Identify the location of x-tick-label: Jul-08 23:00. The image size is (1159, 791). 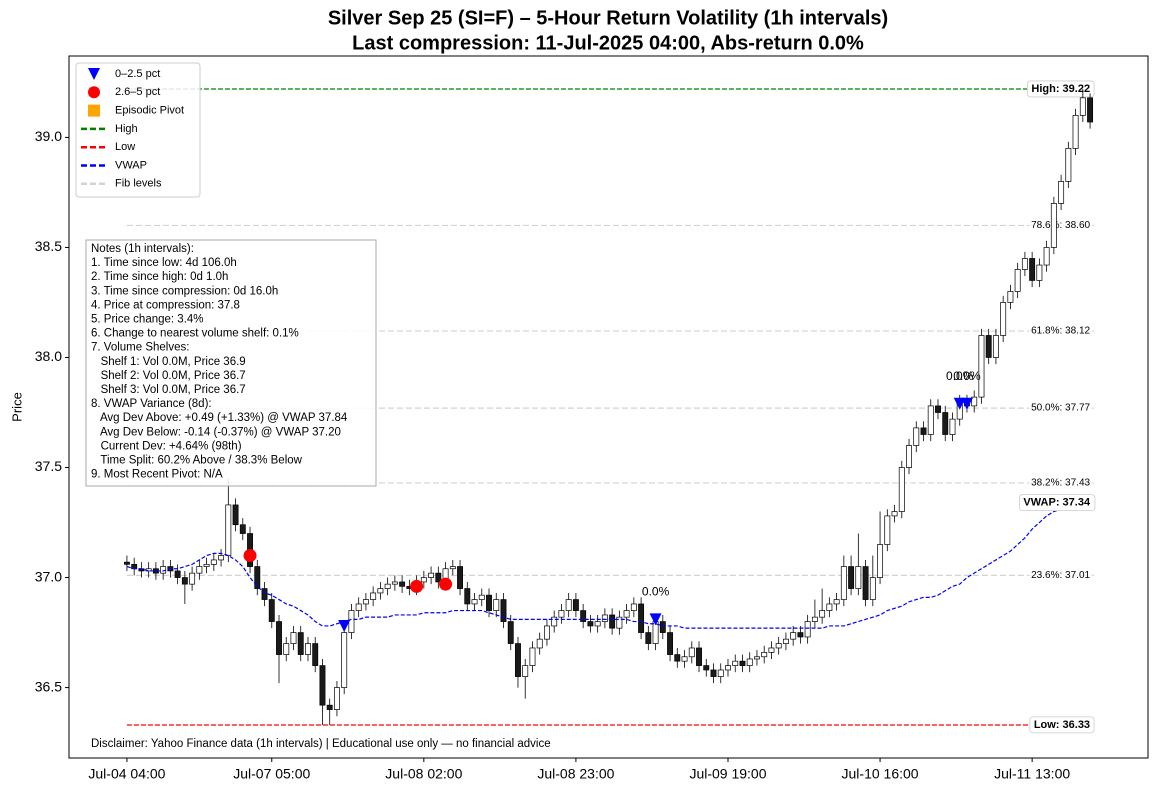
(575, 774).